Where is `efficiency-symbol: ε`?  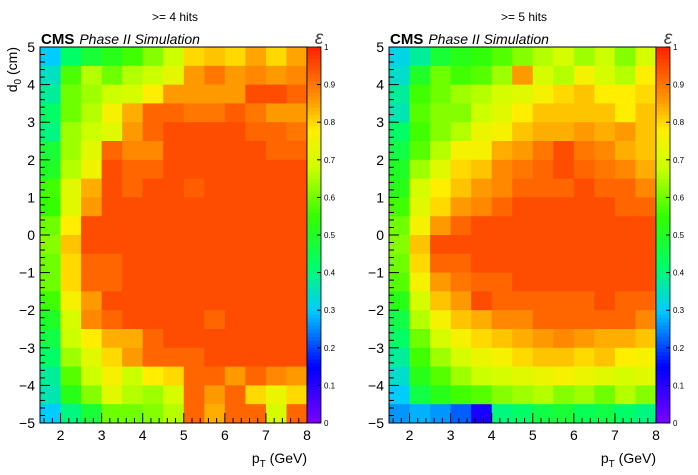
efficiency-symbol: ε is located at coordinates (319, 38).